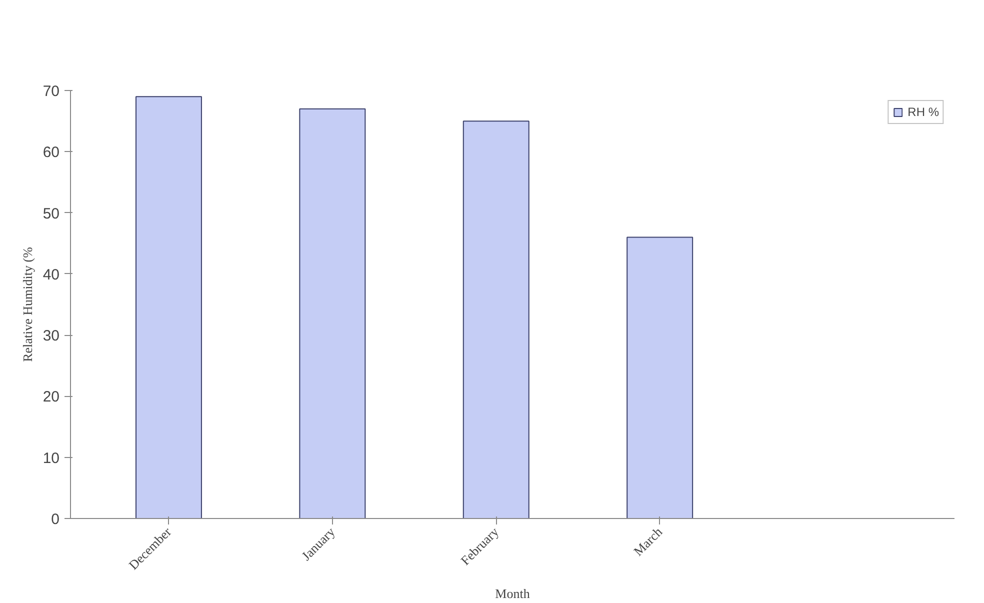 The image size is (984, 603). I want to click on y-tick-label: 70, so click(51, 91).